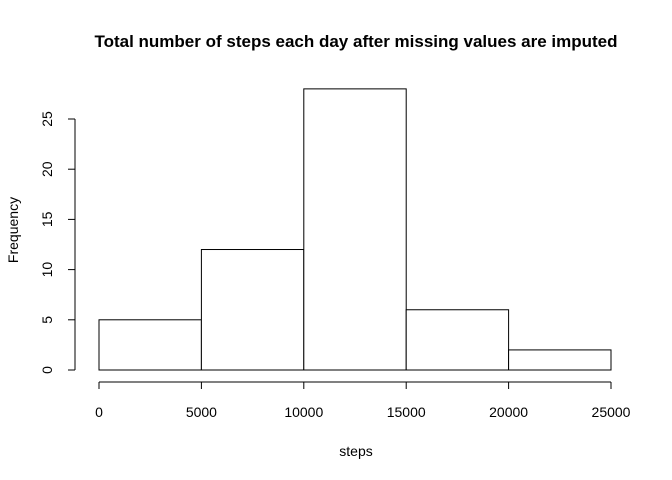 The image size is (672, 480). What do you see at coordinates (47, 169) in the screenshot?
I see `y-tick-label-4: 20` at bounding box center [47, 169].